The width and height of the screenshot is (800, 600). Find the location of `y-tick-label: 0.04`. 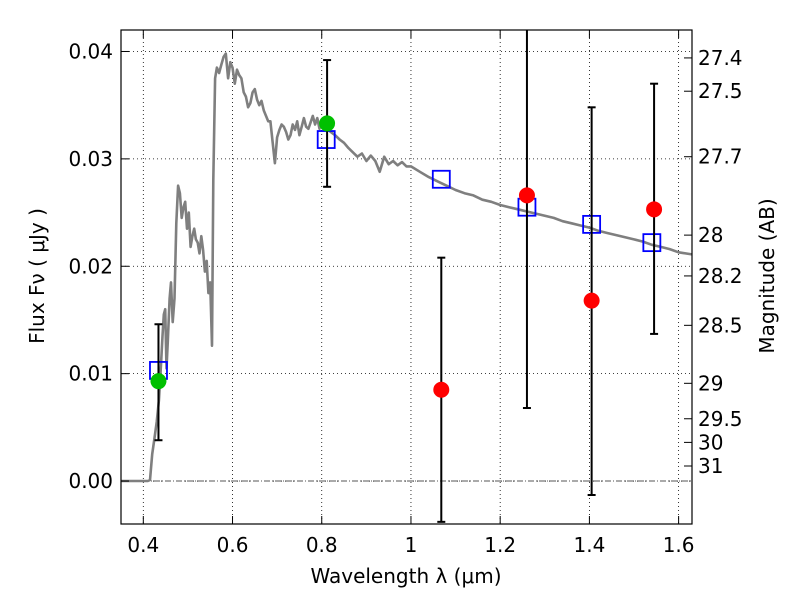

y-tick-label: 0.04 is located at coordinates (90, 51).